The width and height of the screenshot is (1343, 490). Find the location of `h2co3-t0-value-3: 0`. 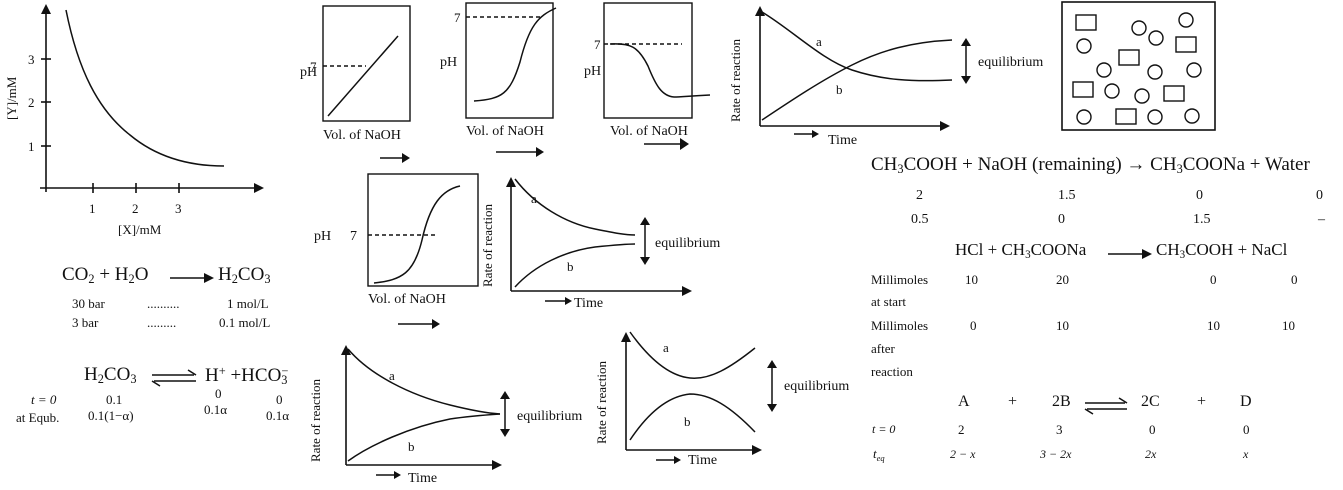

h2co3-t0-value-3: 0 is located at coordinates (279, 399).